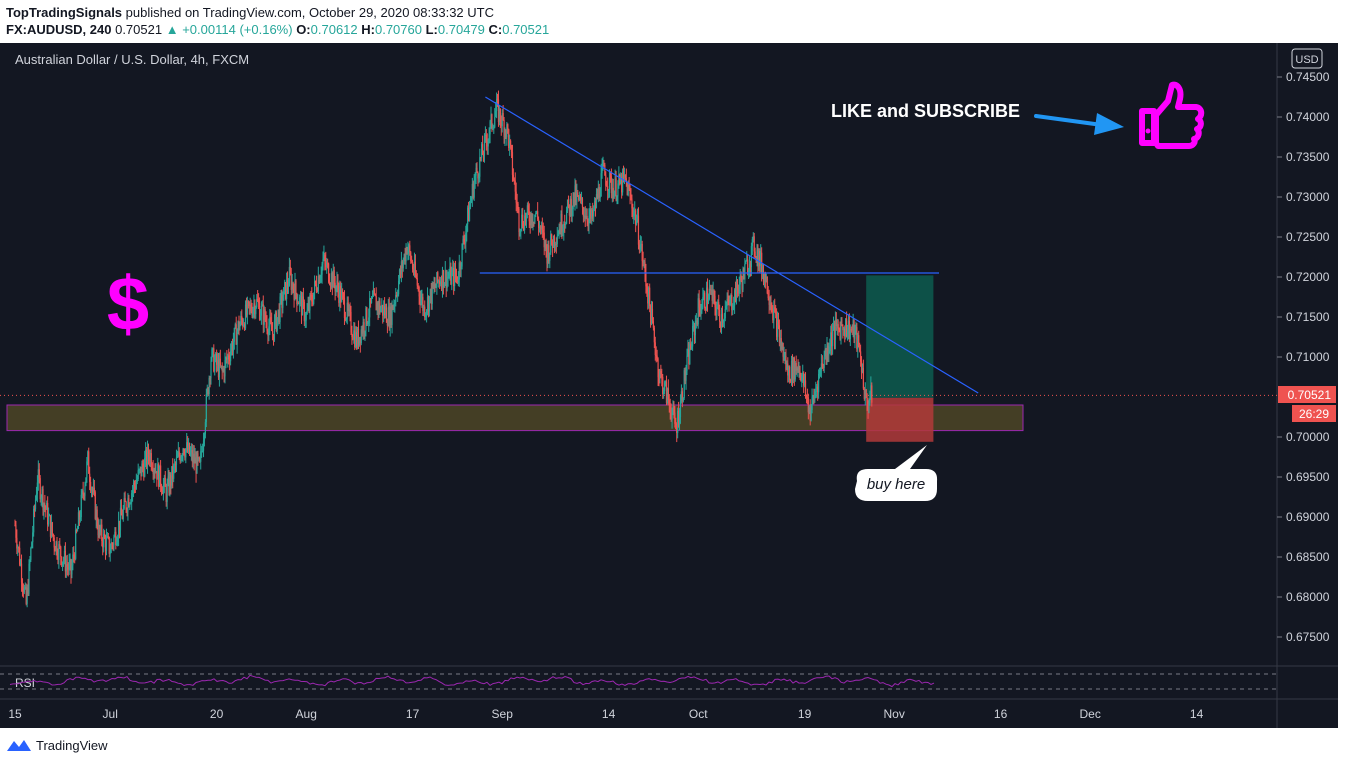 This screenshot has height=763, width=1345. I want to click on currency-badge-box, so click(1307, 58).